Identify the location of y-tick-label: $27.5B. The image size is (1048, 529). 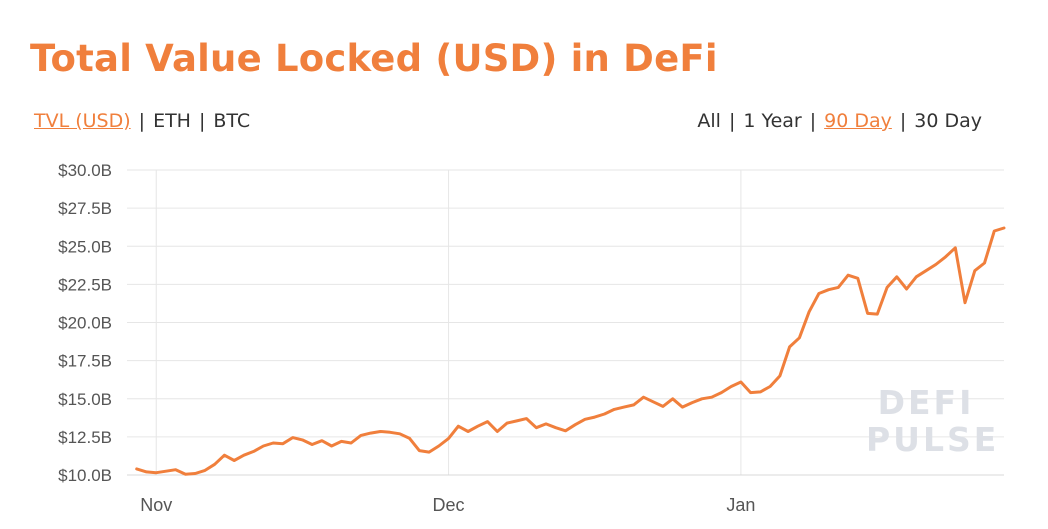
(85, 208).